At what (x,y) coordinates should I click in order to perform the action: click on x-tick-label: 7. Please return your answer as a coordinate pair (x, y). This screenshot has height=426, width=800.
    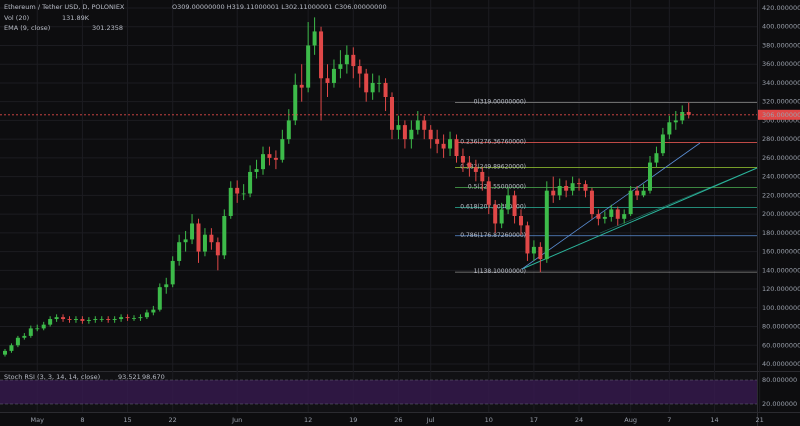
    Looking at the image, I should click on (669, 420).